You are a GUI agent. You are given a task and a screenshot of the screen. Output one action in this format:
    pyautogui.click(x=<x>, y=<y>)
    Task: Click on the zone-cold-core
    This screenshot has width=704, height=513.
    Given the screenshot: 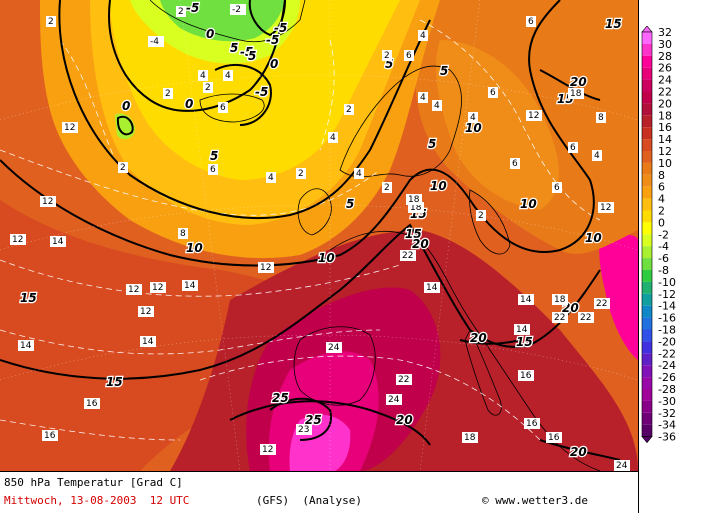 What is the action you would take?
    pyautogui.click(x=222, y=21)
    